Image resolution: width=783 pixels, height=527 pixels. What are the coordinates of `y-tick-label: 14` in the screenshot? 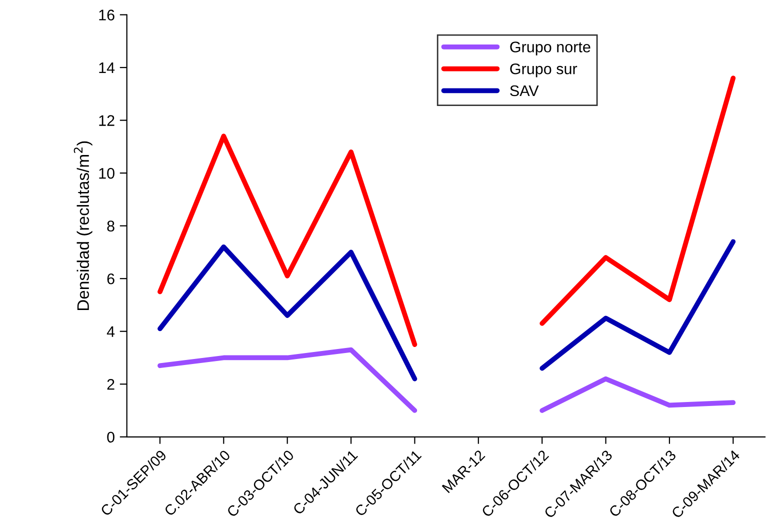 It's located at (107, 68).